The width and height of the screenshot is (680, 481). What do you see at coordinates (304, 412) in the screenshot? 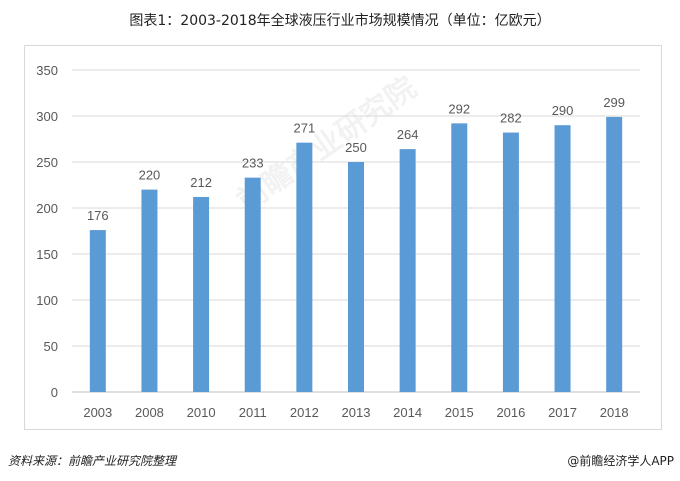
I see `x-tick-label: 2012` at bounding box center [304, 412].